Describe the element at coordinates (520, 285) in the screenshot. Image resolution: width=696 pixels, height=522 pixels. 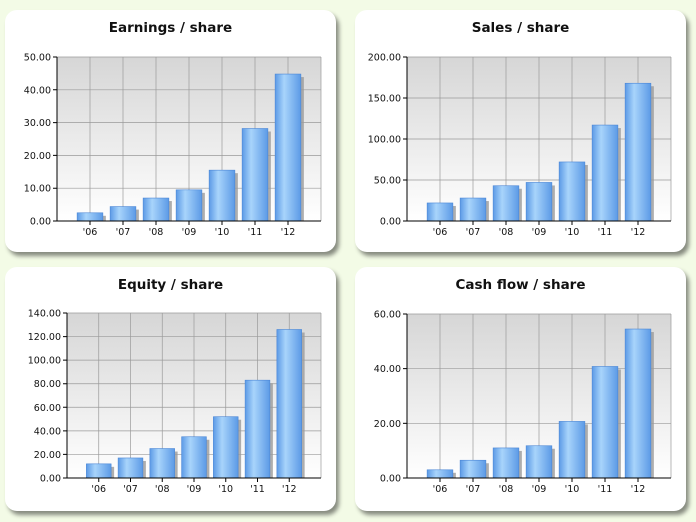
I see `chart-title: Cash flow / share` at that location.